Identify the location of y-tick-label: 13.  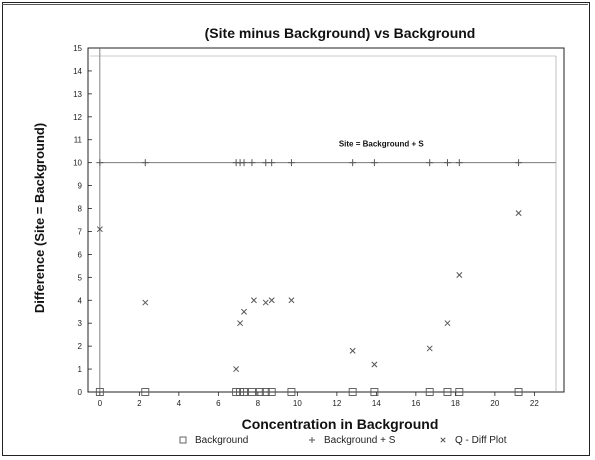
(77, 94).